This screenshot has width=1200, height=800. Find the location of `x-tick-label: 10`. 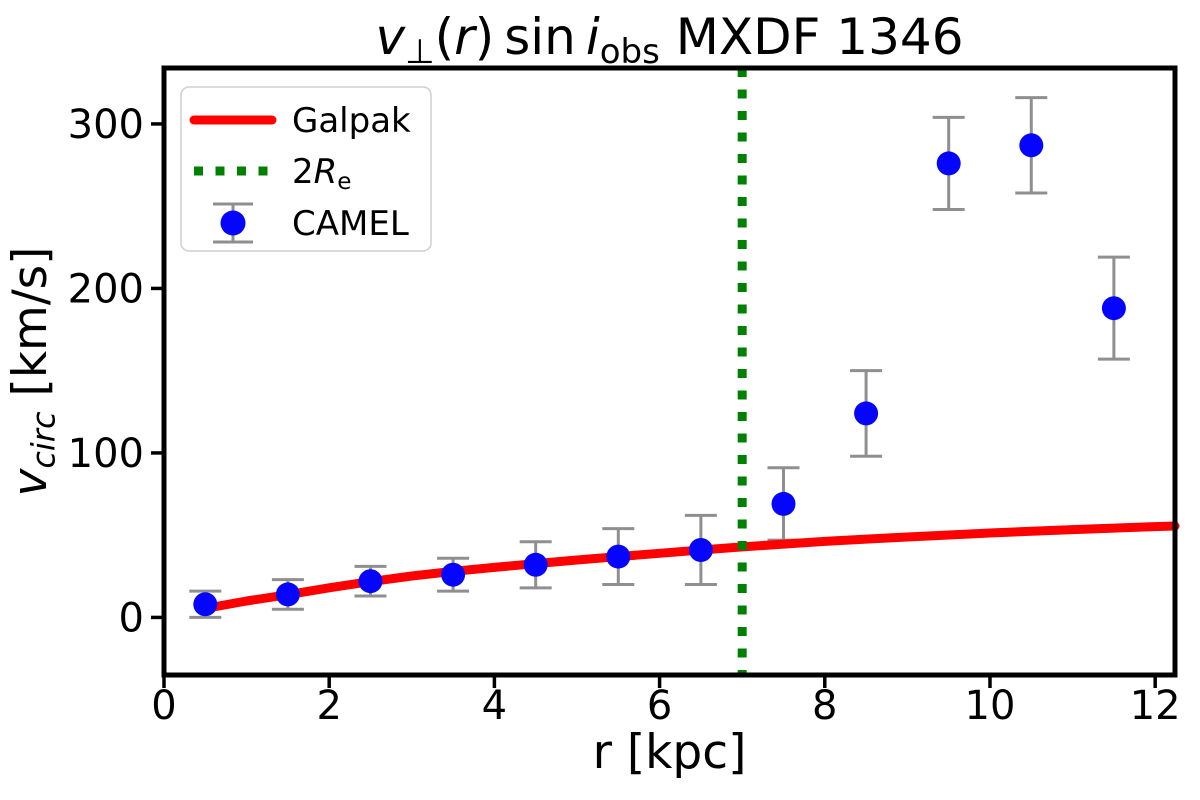

x-tick-label: 10 is located at coordinates (990, 706).